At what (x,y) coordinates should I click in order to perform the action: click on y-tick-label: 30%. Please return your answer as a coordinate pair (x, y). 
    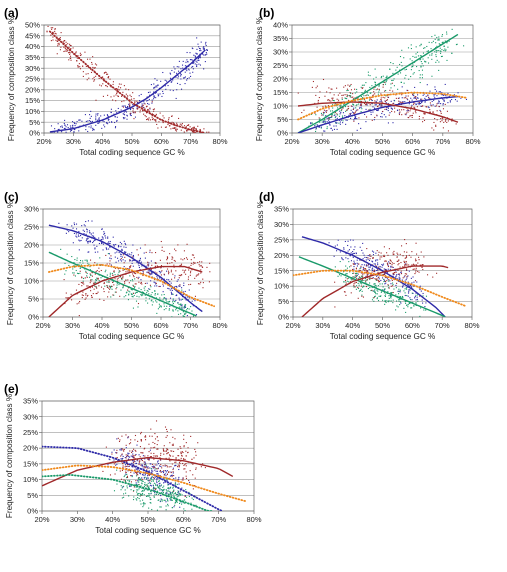
    Looking at the image, I should click on (31, 209).